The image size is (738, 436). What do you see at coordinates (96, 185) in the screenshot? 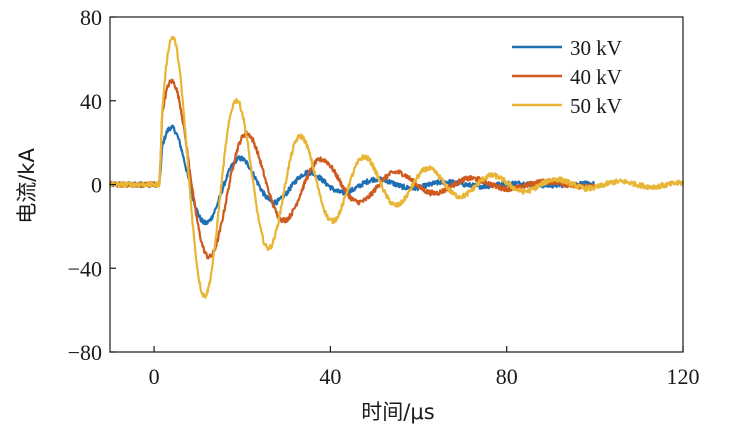
I see `y-tick-label: 0` at bounding box center [96, 185].